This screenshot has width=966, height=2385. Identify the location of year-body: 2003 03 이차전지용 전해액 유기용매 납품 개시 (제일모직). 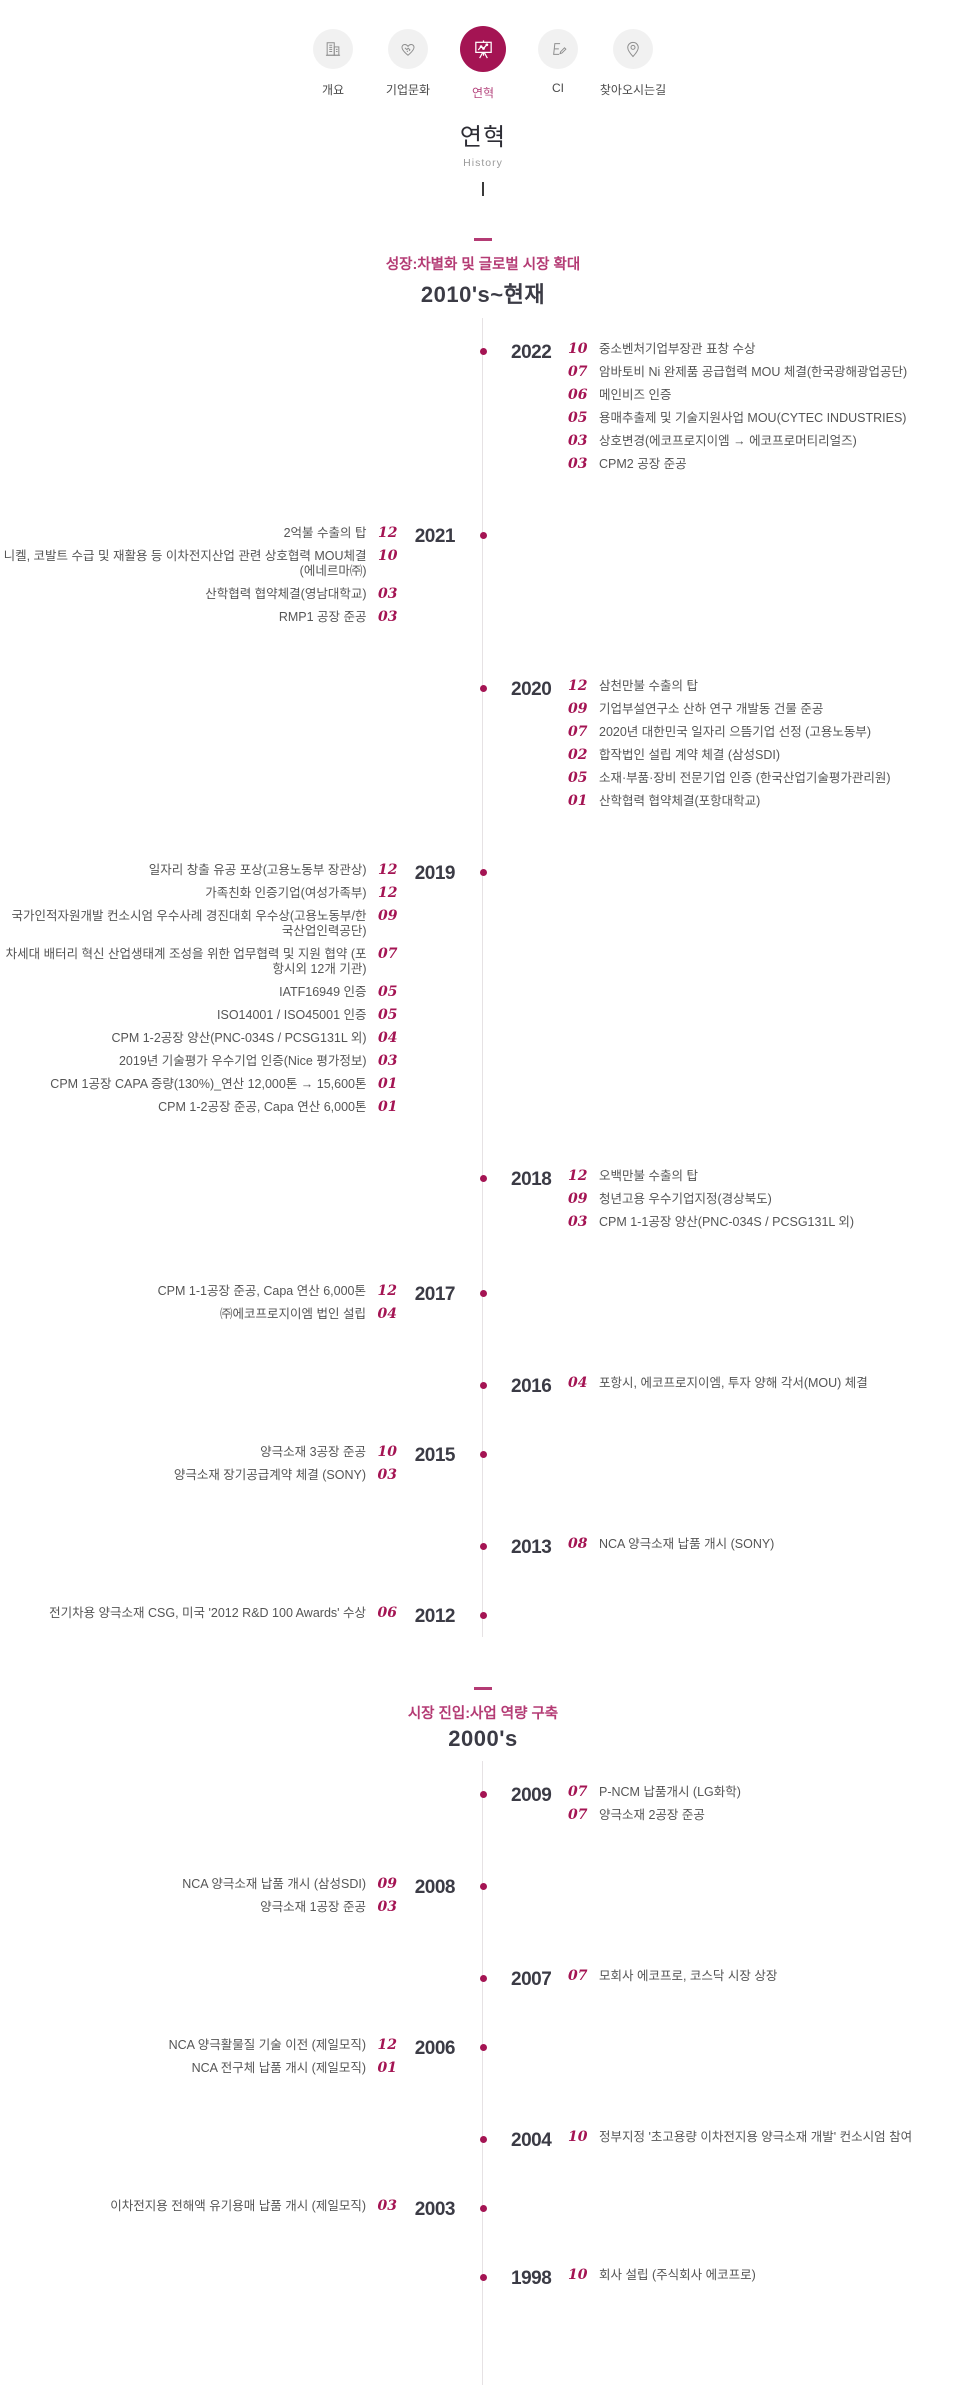
(227, 2210).